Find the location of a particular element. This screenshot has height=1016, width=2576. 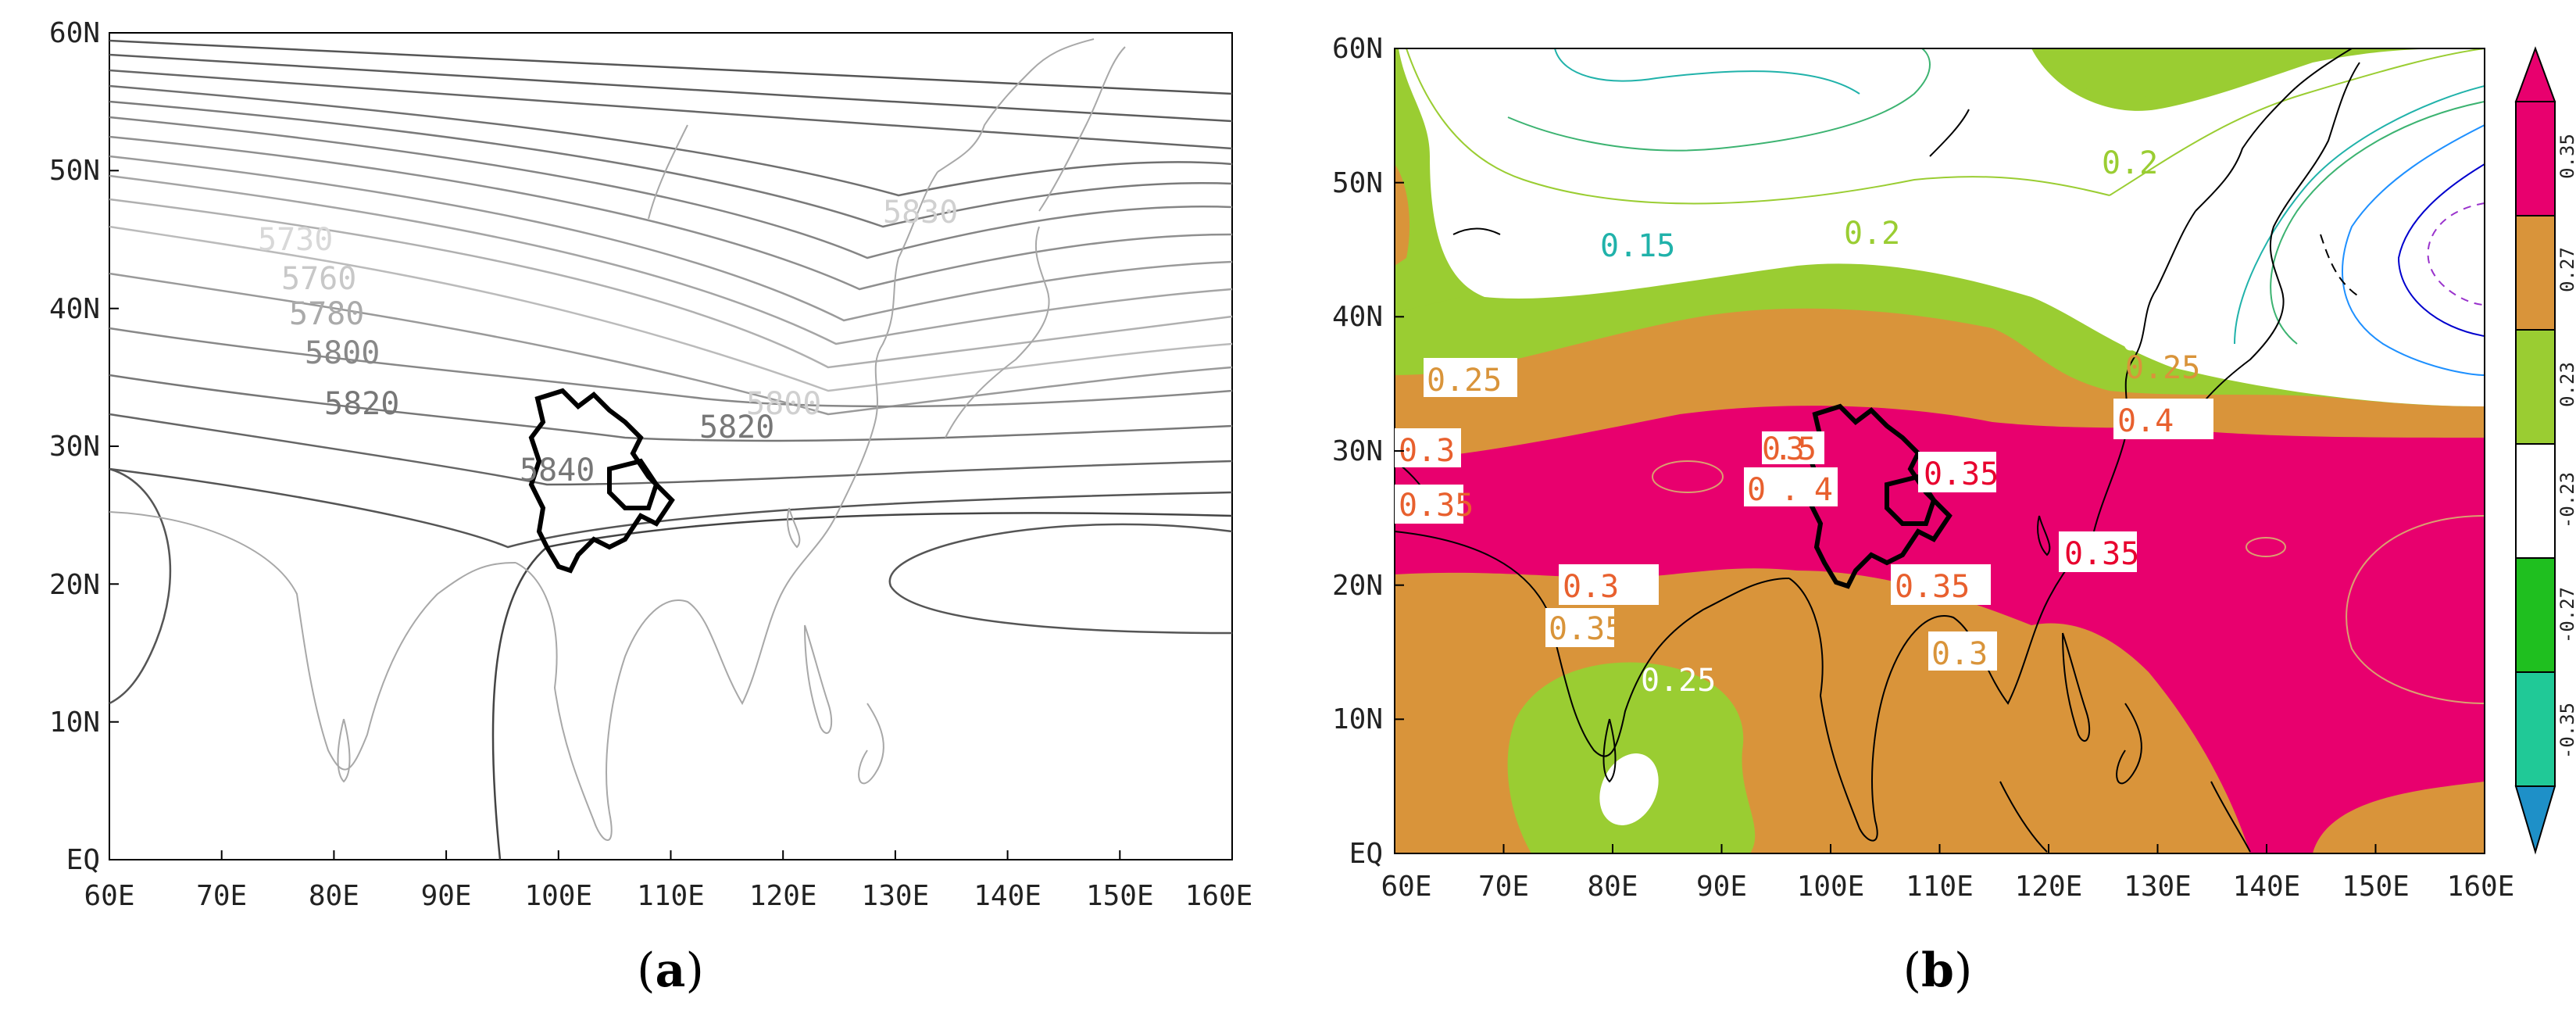

panel-a-study-region is located at coordinates (602, 481).